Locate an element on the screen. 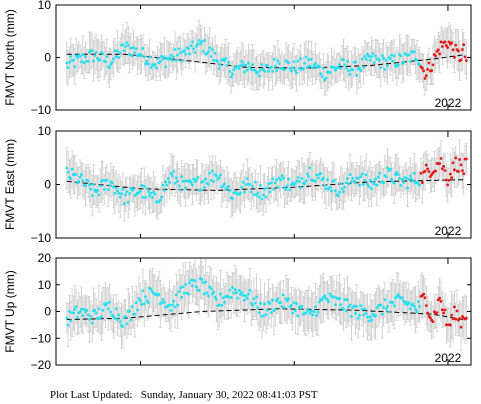 The width and height of the screenshot is (481, 404). x-tick-label: 2022 is located at coordinates (448, 358).